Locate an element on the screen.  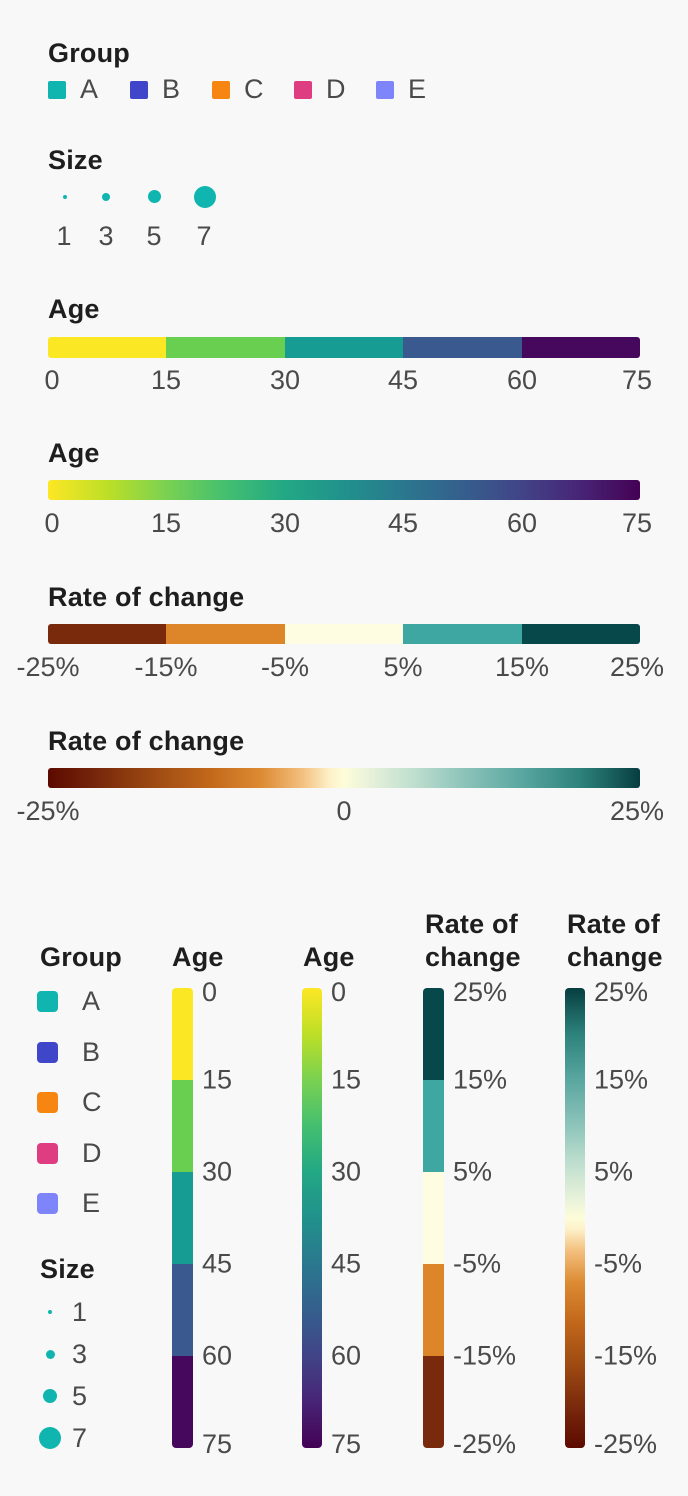
legend-item-label: D is located at coordinates (92, 1153).